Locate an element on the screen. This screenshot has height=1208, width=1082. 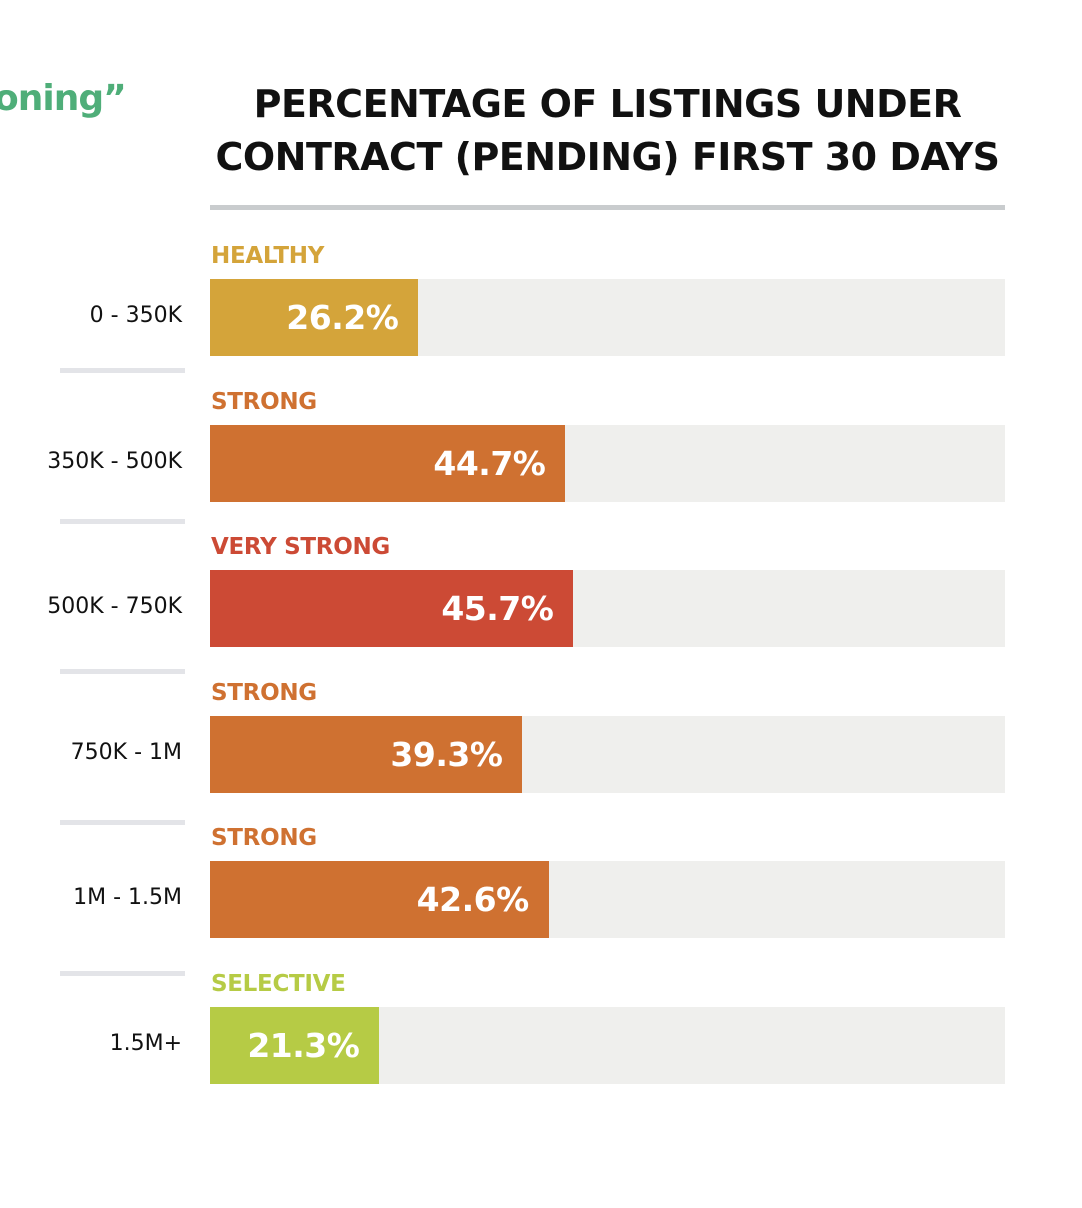
bar: 21.3% is located at coordinates (295, 1045).